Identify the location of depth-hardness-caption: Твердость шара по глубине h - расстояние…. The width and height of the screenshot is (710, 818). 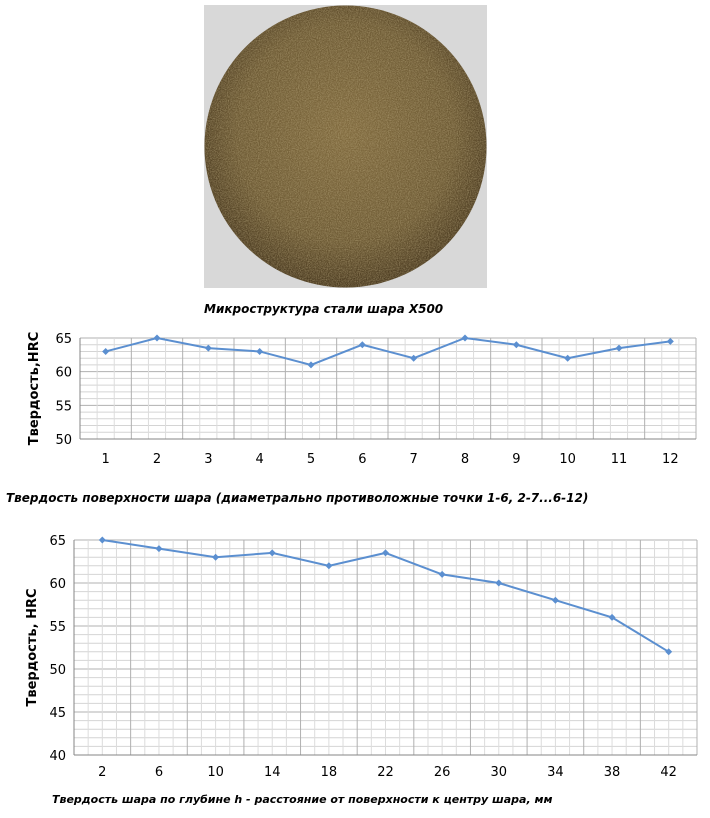
(302, 799).